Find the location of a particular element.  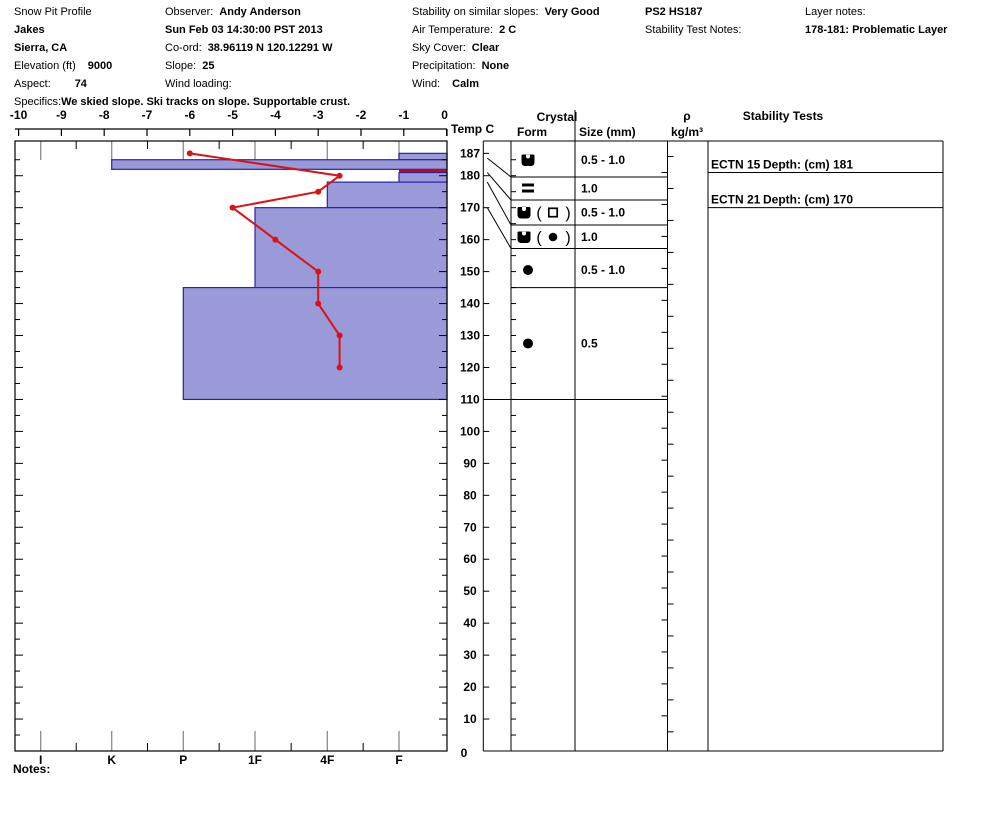

observer-value: Andy Anderson is located at coordinates (260, 12).